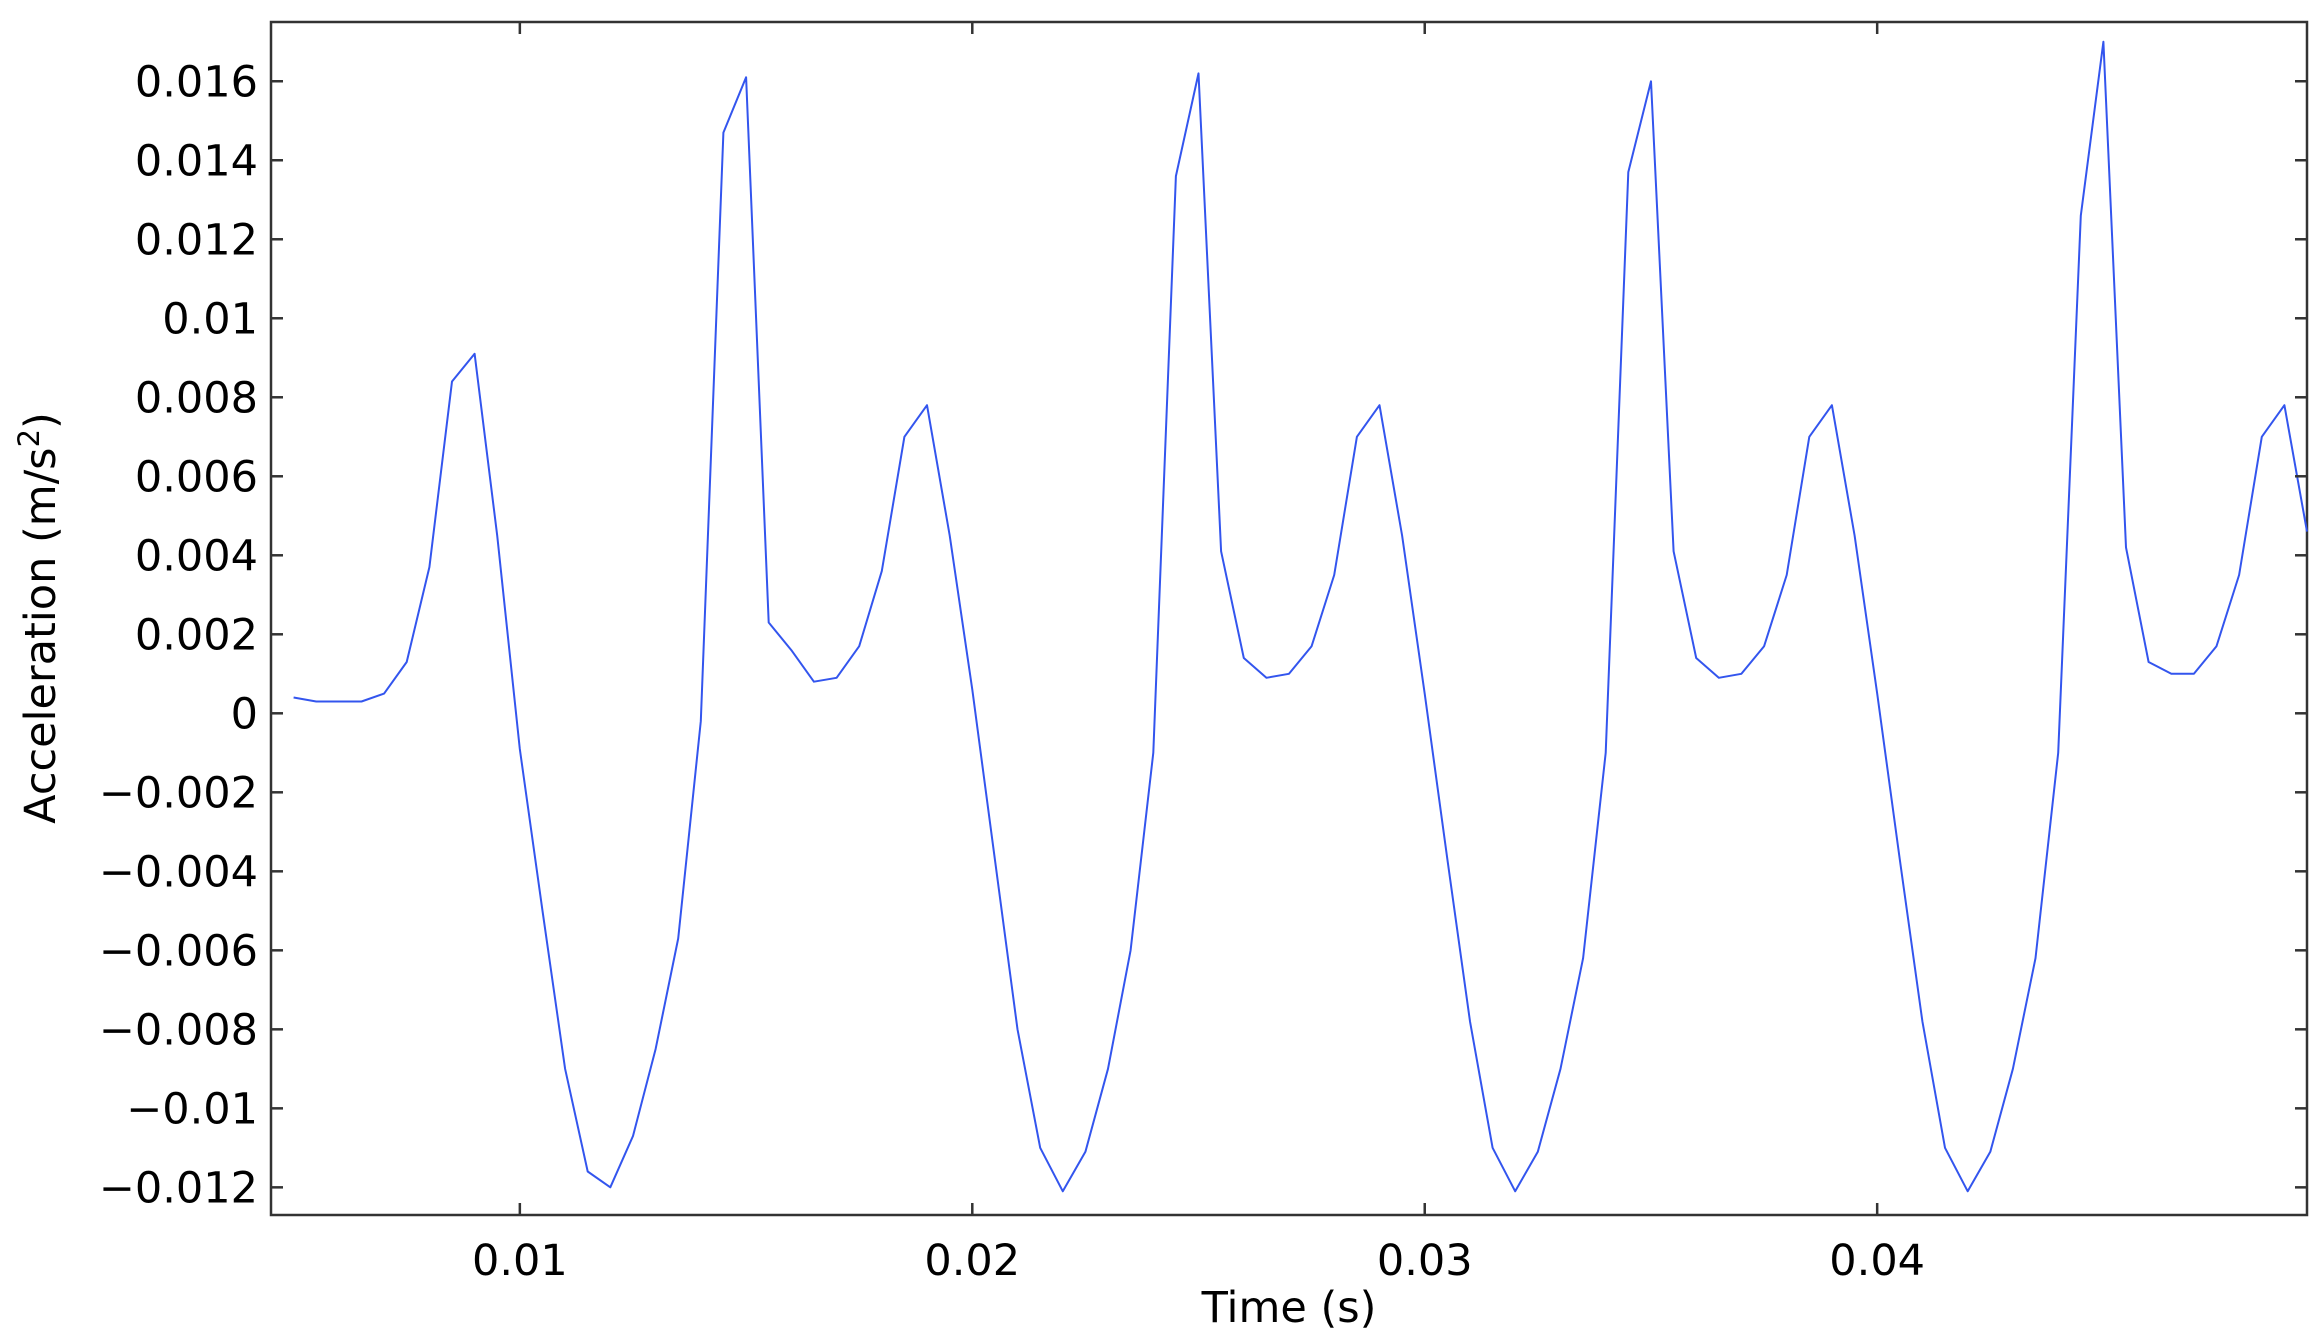  What do you see at coordinates (196, 398) in the screenshot?
I see `y-tick-label: 0.008` at bounding box center [196, 398].